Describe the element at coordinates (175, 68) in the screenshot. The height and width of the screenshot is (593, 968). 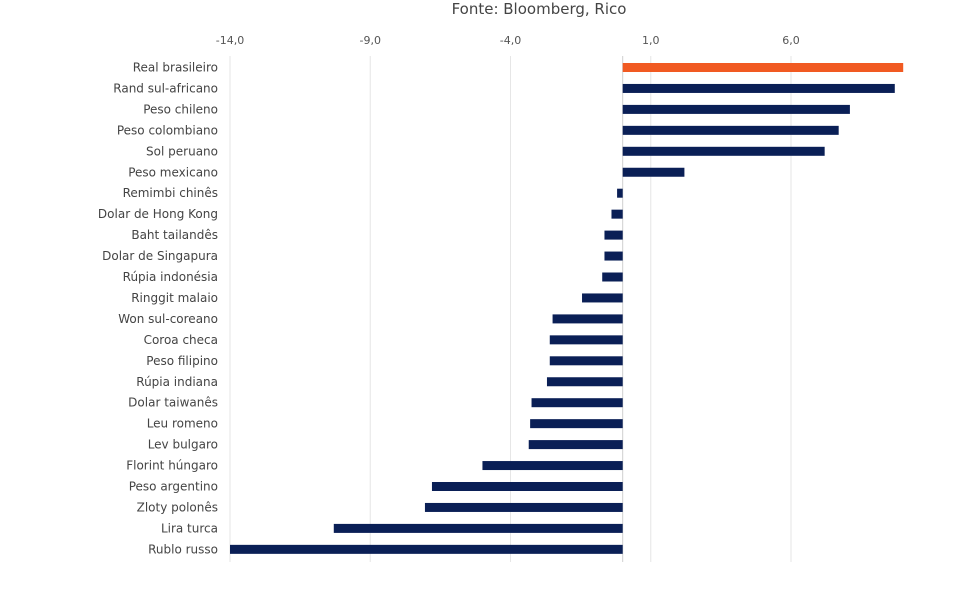
I see `category-label: Real brasileiro` at that location.